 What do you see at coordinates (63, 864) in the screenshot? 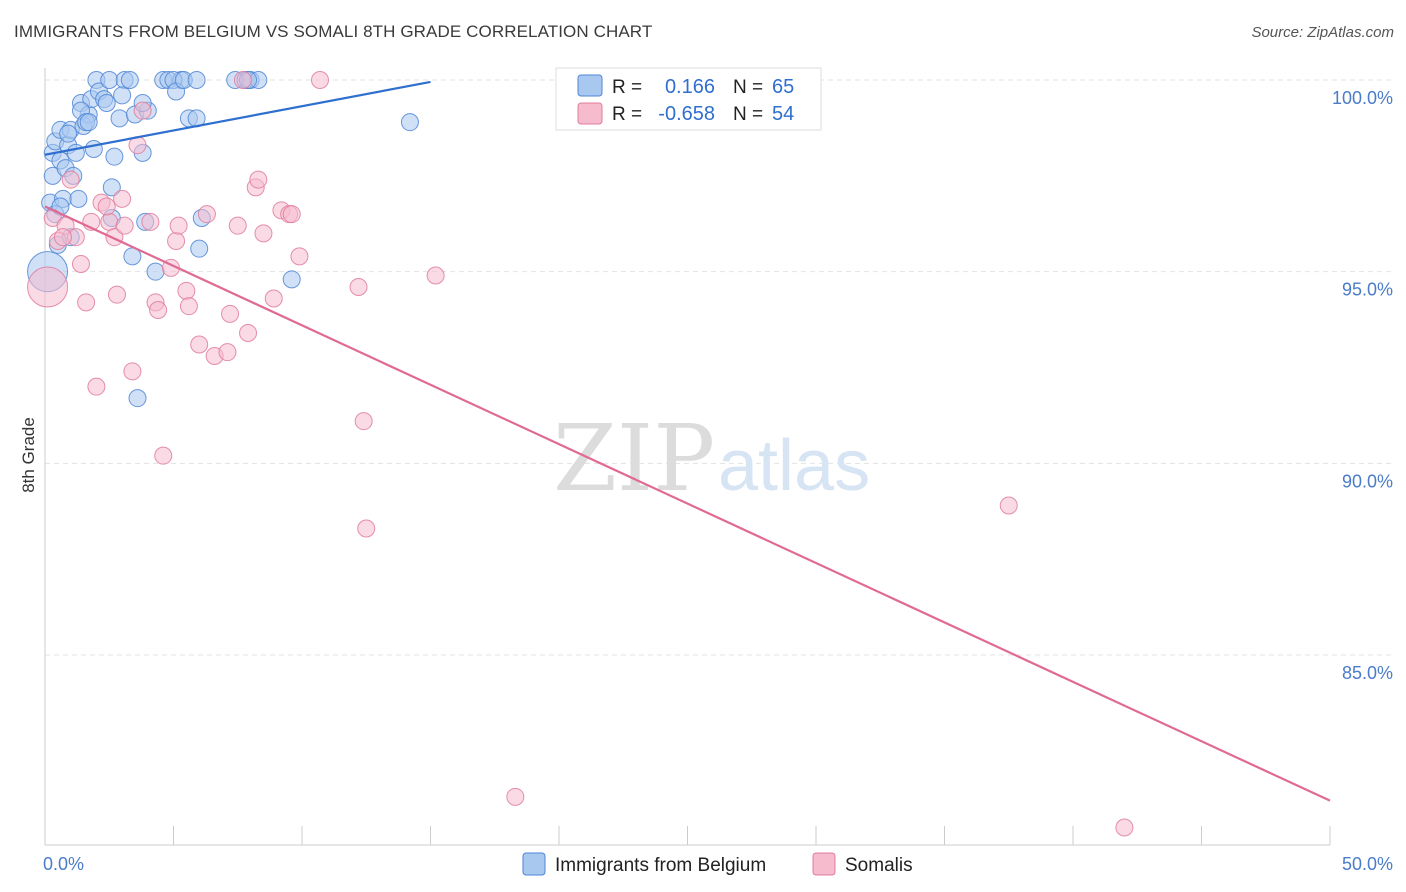
I see `x-tick-label: 0.0%` at bounding box center [63, 864].